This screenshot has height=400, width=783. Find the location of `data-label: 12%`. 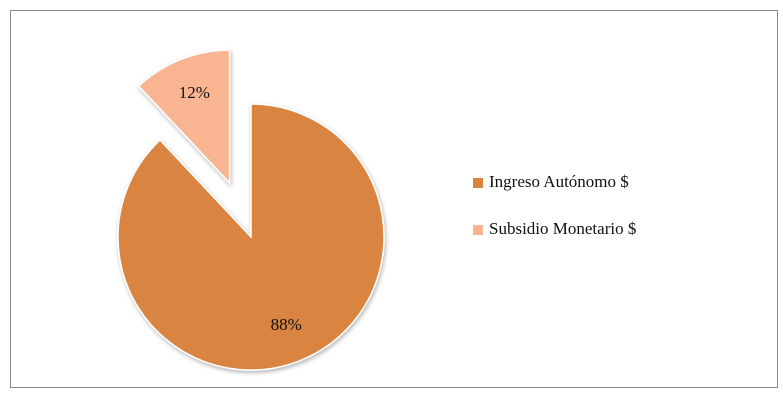

data-label: 12% is located at coordinates (194, 92).